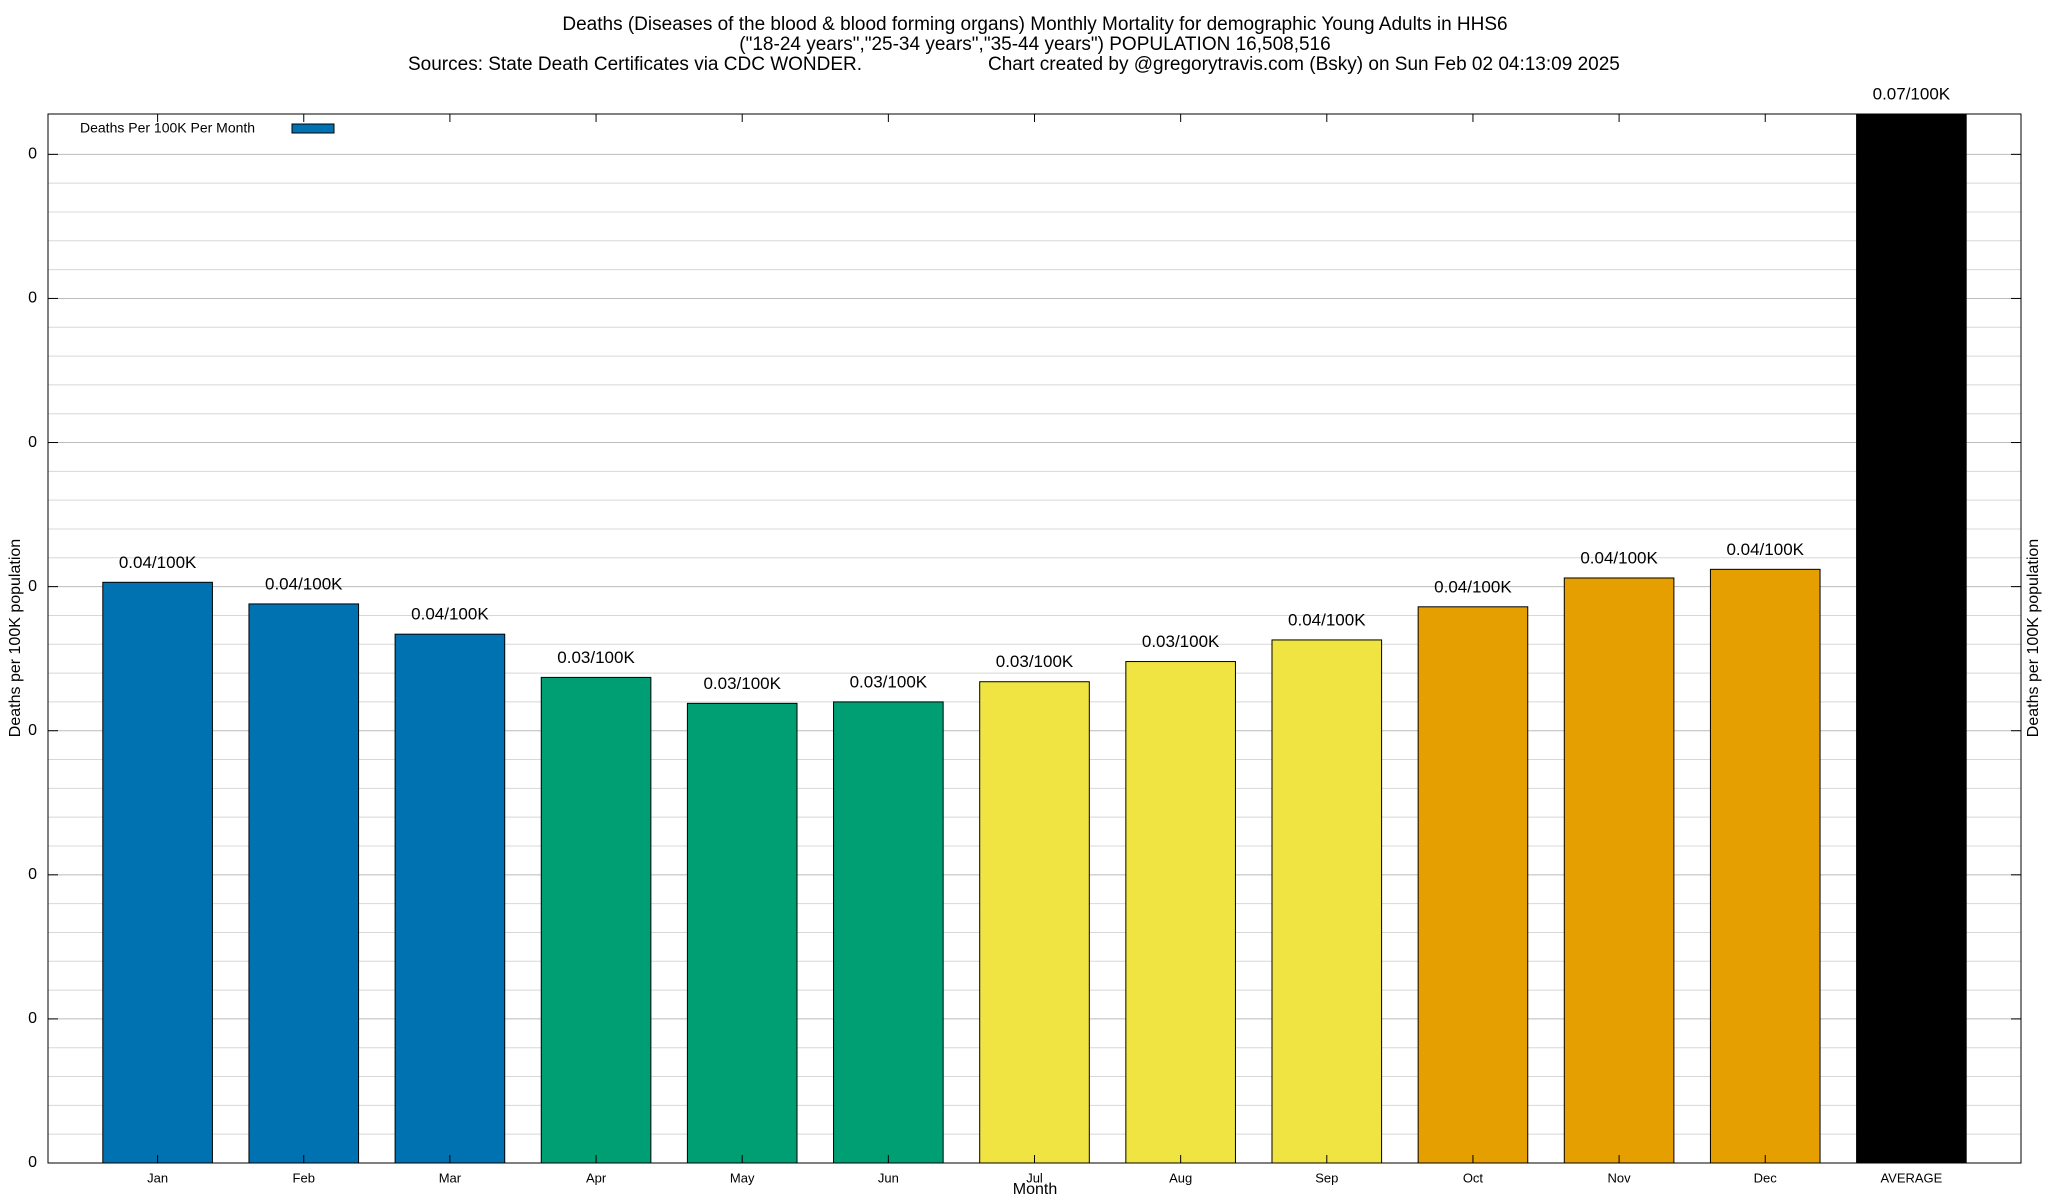  Describe the element at coordinates (15, 638) in the screenshot. I see `y-axis-label: Deaths per 100K population` at that location.